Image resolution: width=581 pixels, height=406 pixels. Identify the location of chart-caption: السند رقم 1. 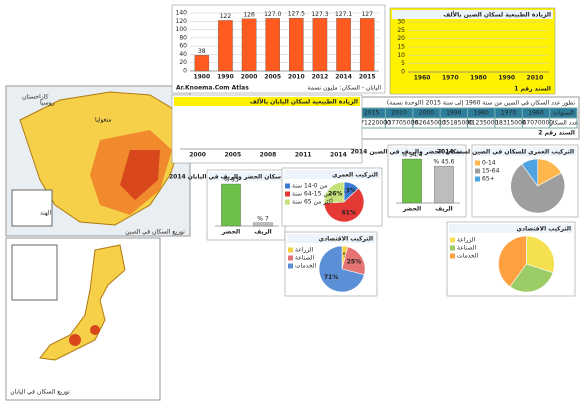
(532, 89).